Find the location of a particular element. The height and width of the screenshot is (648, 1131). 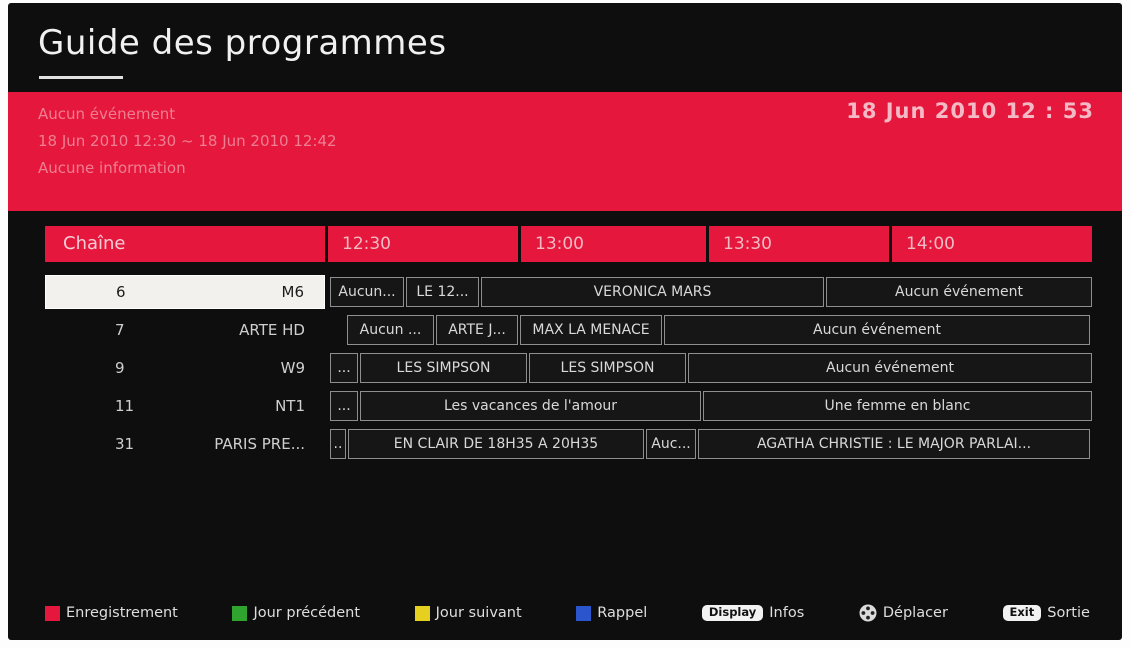

legend-item-infos: Display Infos is located at coordinates (753, 613).